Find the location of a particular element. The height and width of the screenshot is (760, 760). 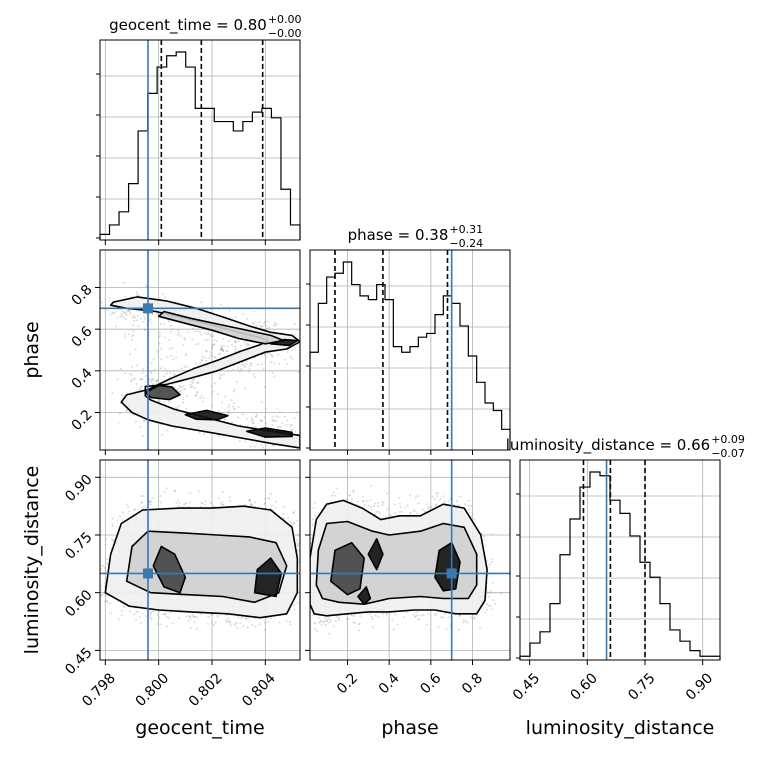

x-tick-label: 0.6 is located at coordinates (430, 683).